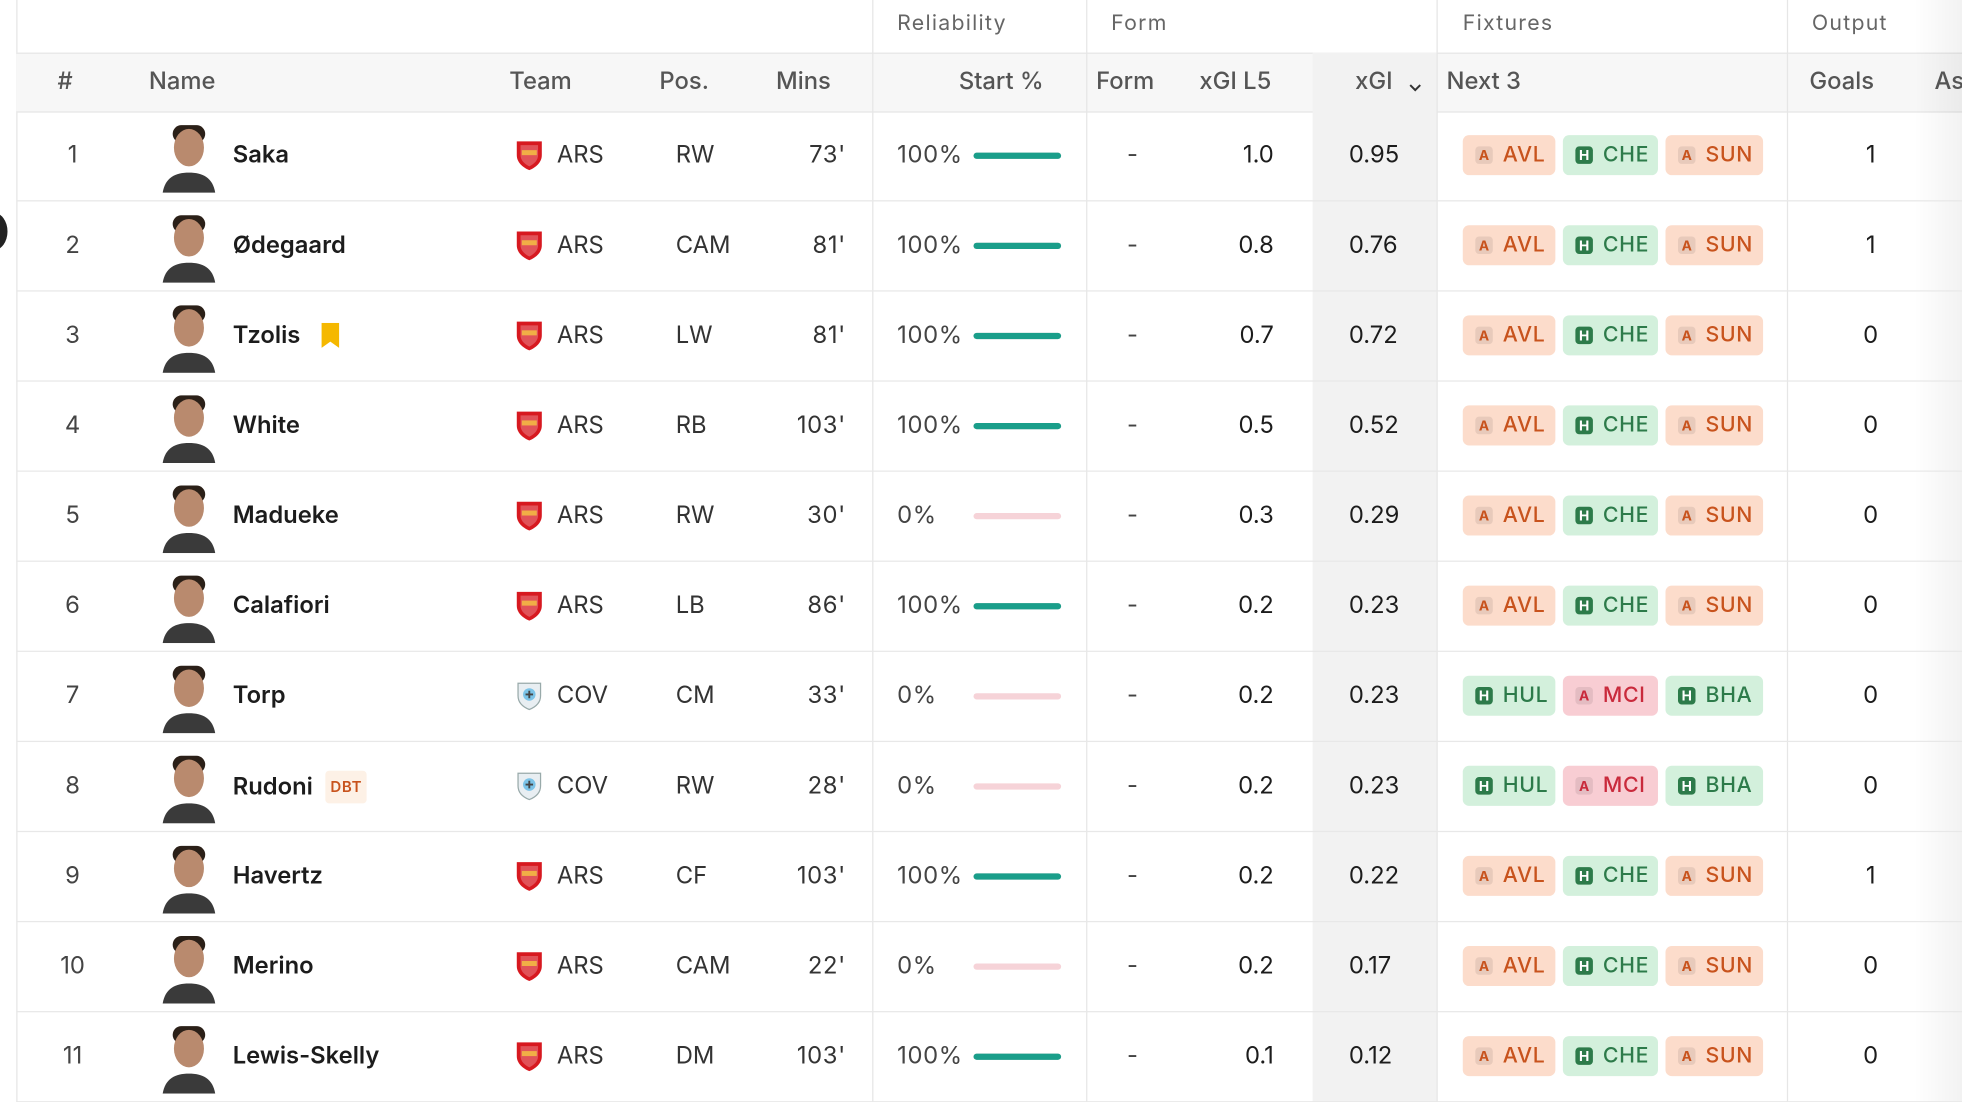  Describe the element at coordinates (1256, 425) in the screenshot. I see `xgi-l5: 0.5` at that location.